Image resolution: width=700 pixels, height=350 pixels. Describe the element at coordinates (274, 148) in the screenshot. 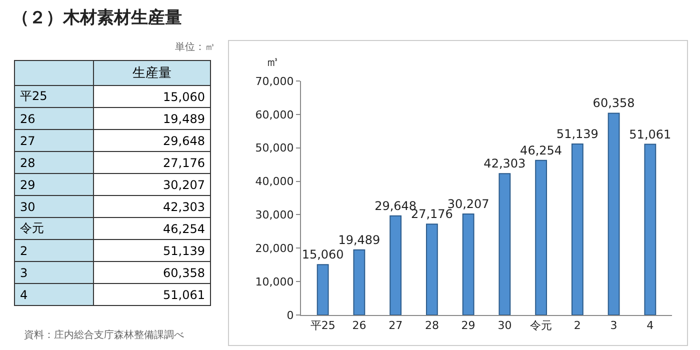

I see `y-tick-label: 50,000` at that location.